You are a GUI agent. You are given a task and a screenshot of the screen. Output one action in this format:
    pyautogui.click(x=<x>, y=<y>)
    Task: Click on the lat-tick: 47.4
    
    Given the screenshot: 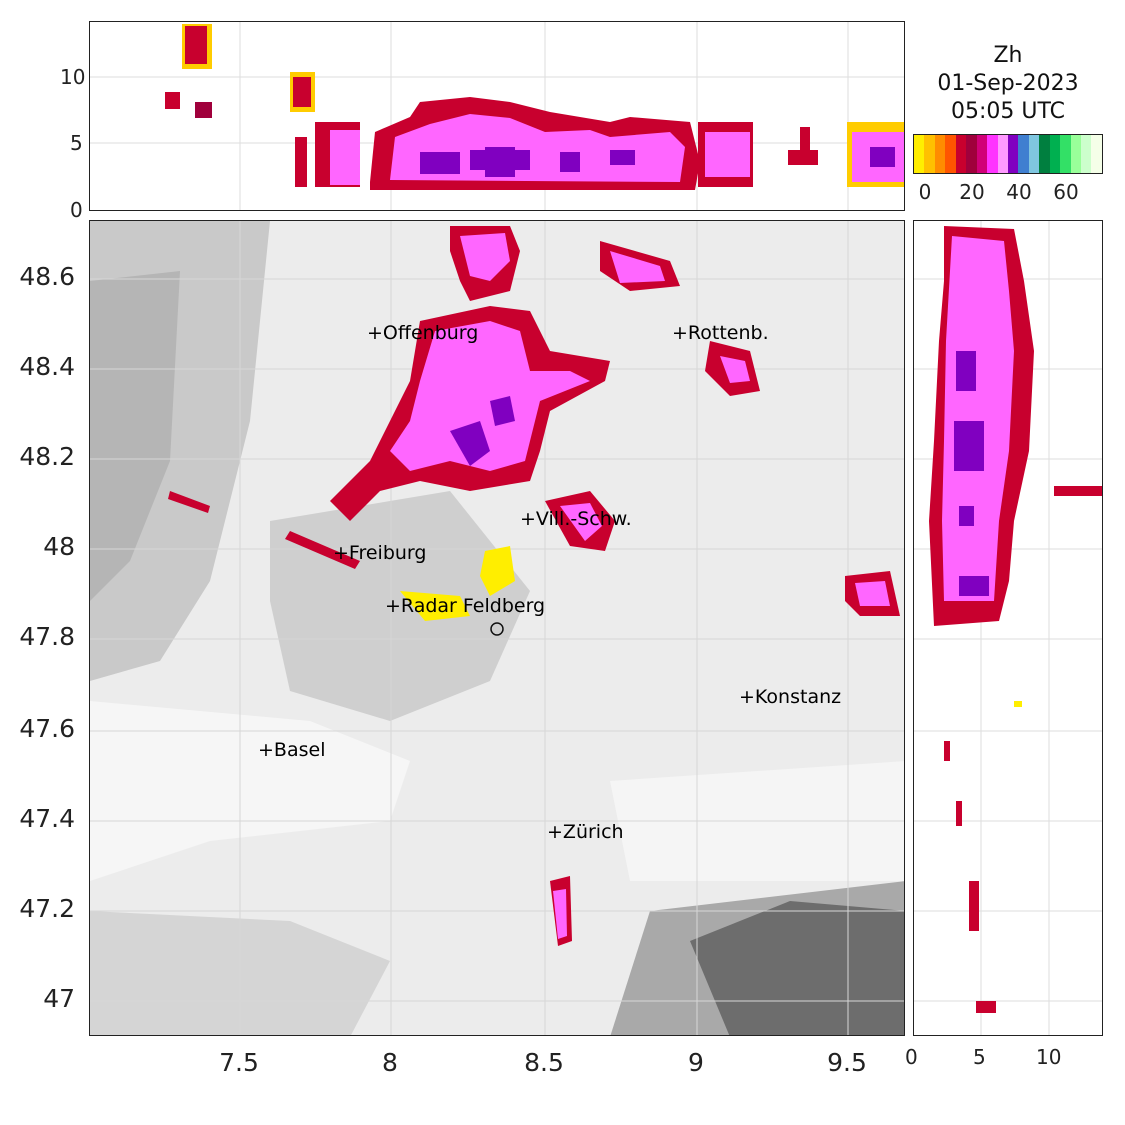 What is the action you would take?
    pyautogui.click(x=47, y=818)
    